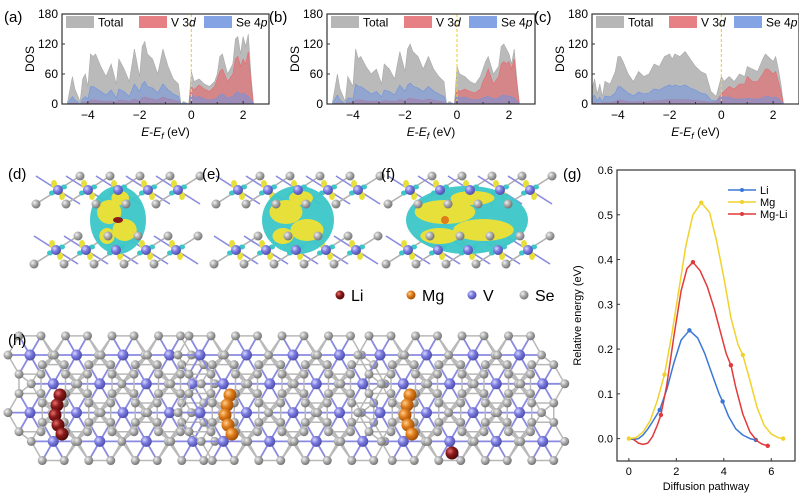  I want to click on li-atom, so click(452, 453).